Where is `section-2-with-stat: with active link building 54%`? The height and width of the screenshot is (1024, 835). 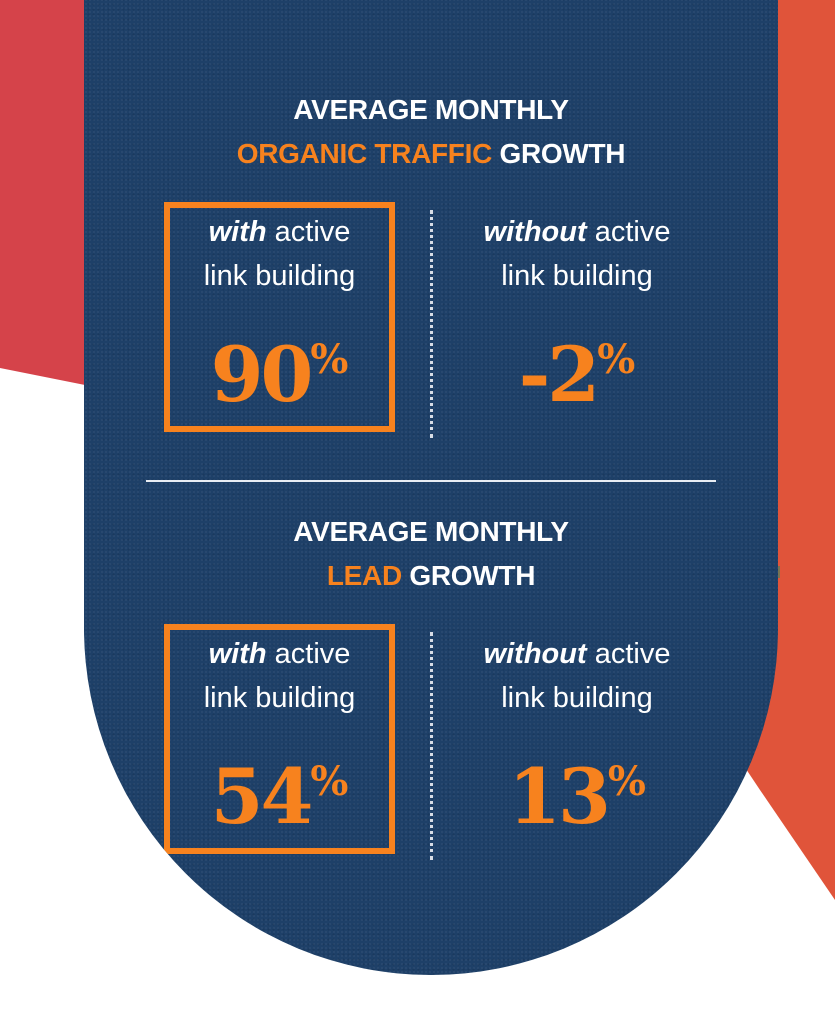
section-2-with-stat: with active link building 54% is located at coordinates (279, 734).